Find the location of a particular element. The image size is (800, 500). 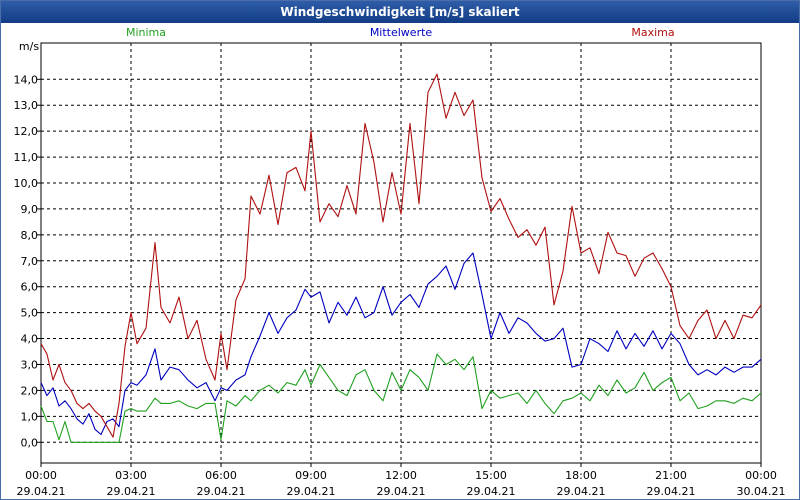

y-tick-label: 10,0 is located at coordinates (26, 183).